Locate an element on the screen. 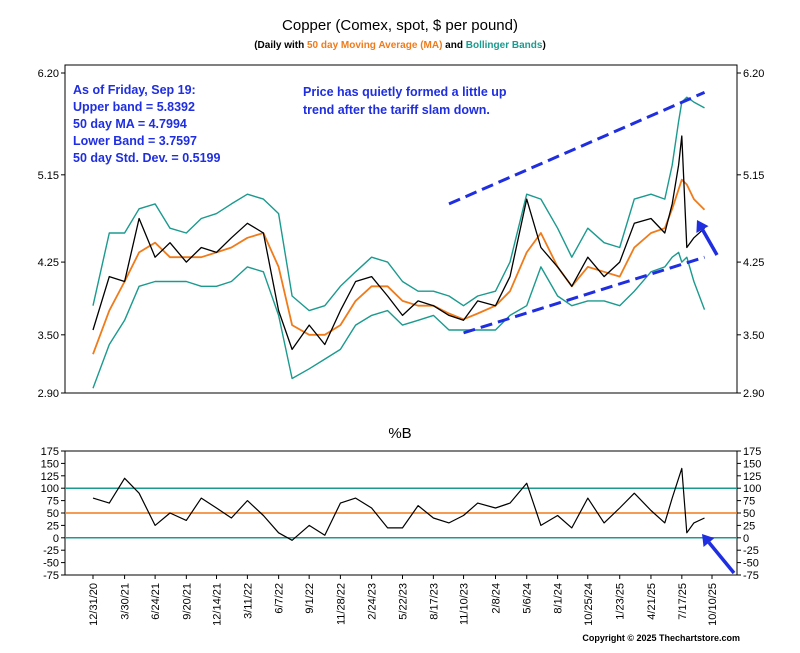 The image size is (800, 653). pctb-y-tick-label-right: 125 is located at coordinates (752, 477).